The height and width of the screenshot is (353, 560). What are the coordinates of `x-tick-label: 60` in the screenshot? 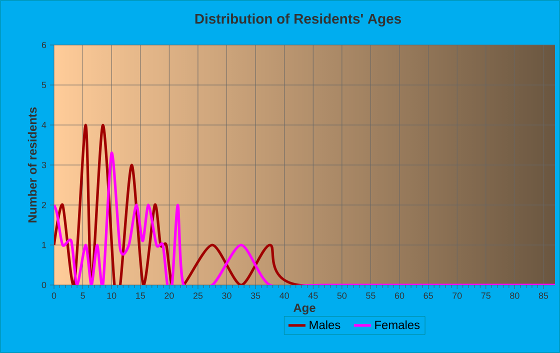 It's located at (399, 295).